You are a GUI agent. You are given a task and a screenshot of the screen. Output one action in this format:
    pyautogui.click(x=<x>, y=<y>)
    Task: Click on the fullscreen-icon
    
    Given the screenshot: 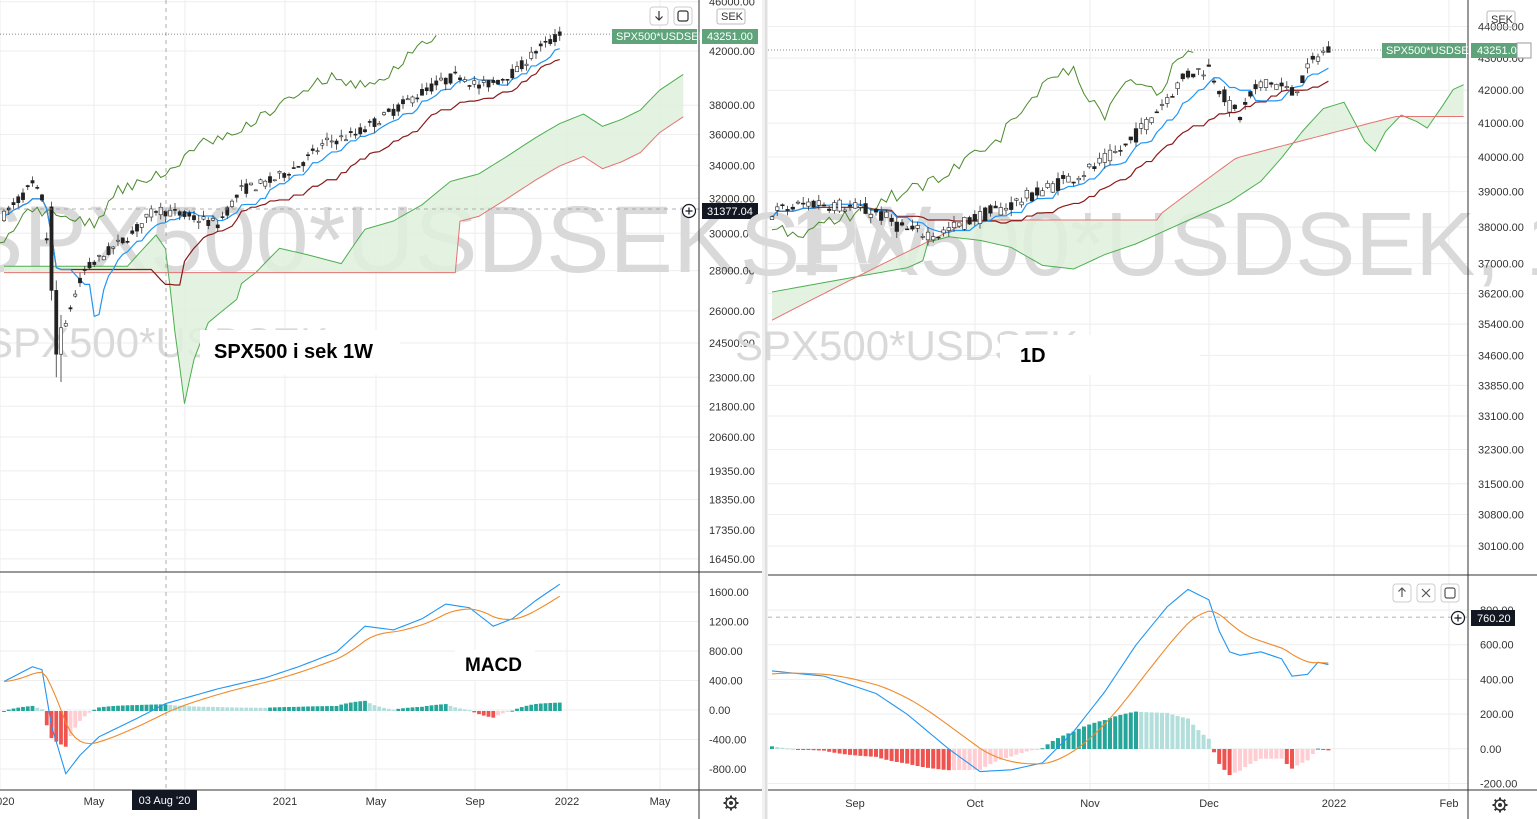 What is the action you would take?
    pyautogui.click(x=683, y=16)
    